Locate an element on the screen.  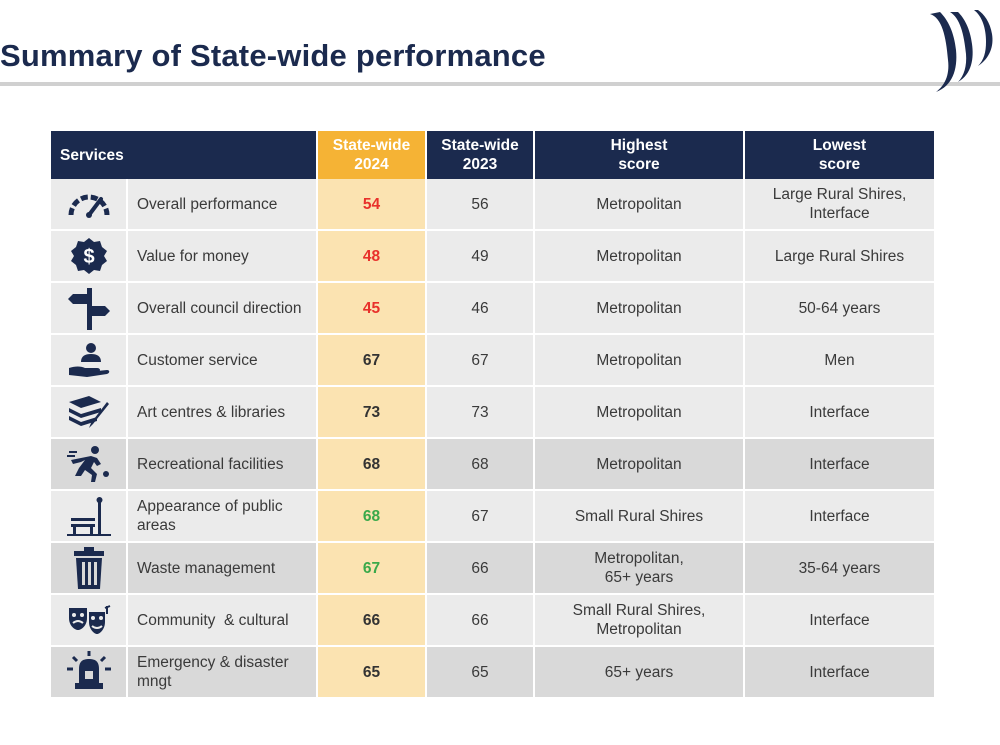
header-statewide-2024: State-wide 2024 is located at coordinates (372, 155).